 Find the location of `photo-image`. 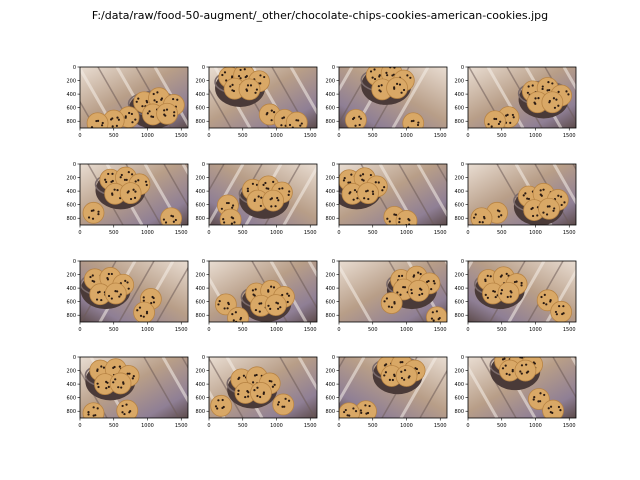

photo-image is located at coordinates (263, 291).